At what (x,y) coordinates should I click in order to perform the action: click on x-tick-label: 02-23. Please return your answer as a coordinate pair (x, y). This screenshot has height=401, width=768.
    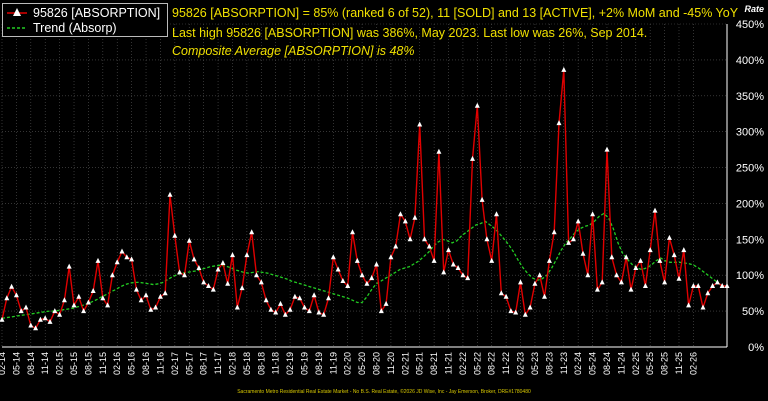
    Looking at the image, I should click on (521, 363).